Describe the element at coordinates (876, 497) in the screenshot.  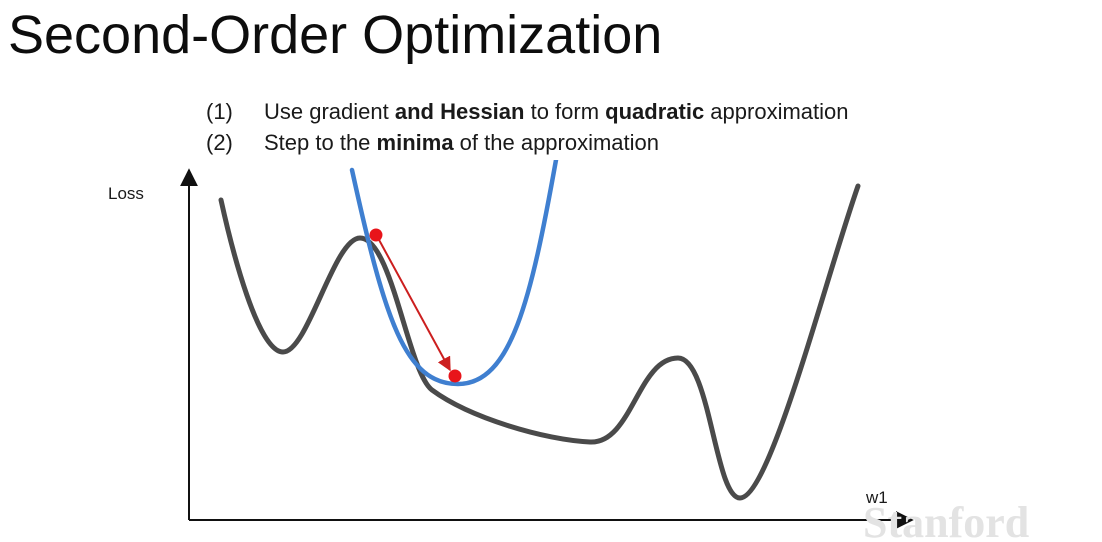
I see `x-axis-label: w1` at that location.